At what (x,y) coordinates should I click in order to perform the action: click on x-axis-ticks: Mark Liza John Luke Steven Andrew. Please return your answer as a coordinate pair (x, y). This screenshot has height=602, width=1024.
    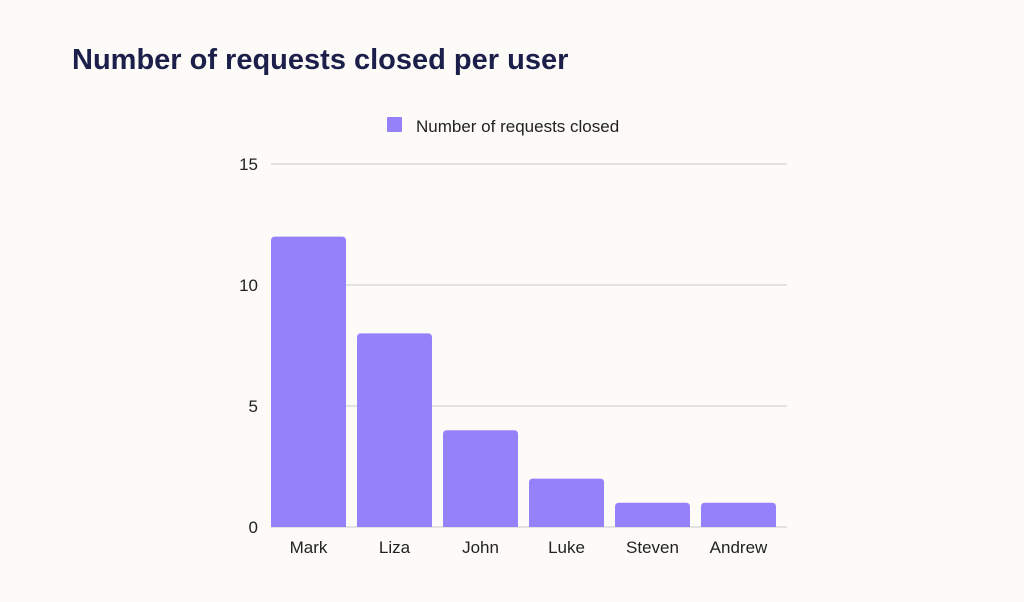
    Looking at the image, I should click on (529, 547).